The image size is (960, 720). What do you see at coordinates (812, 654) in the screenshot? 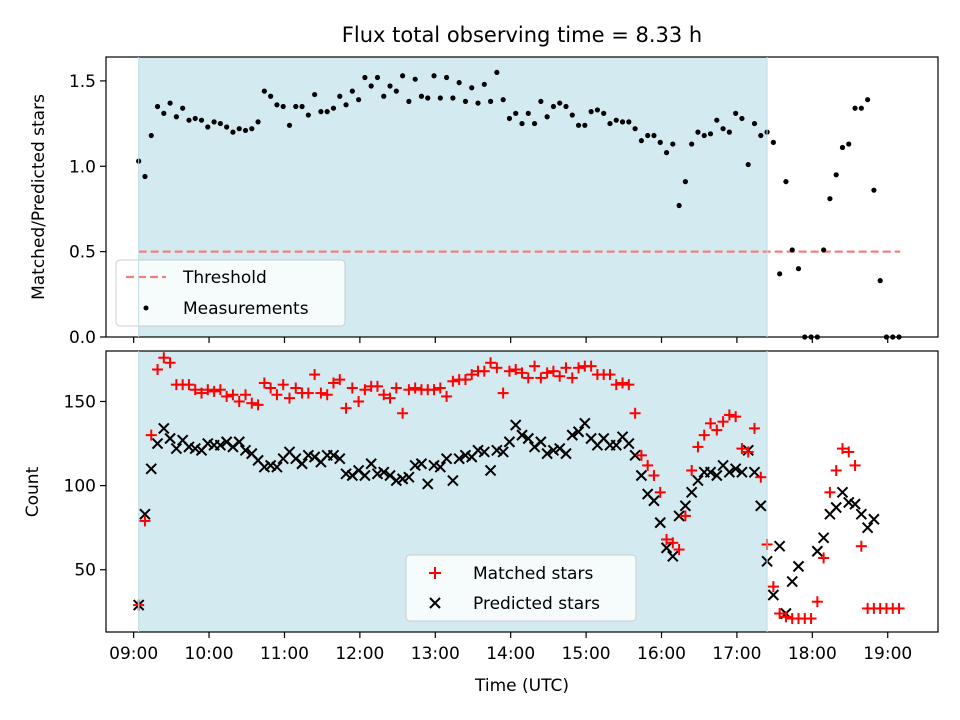
I see `x-tick-label: 18:00` at bounding box center [812, 654].